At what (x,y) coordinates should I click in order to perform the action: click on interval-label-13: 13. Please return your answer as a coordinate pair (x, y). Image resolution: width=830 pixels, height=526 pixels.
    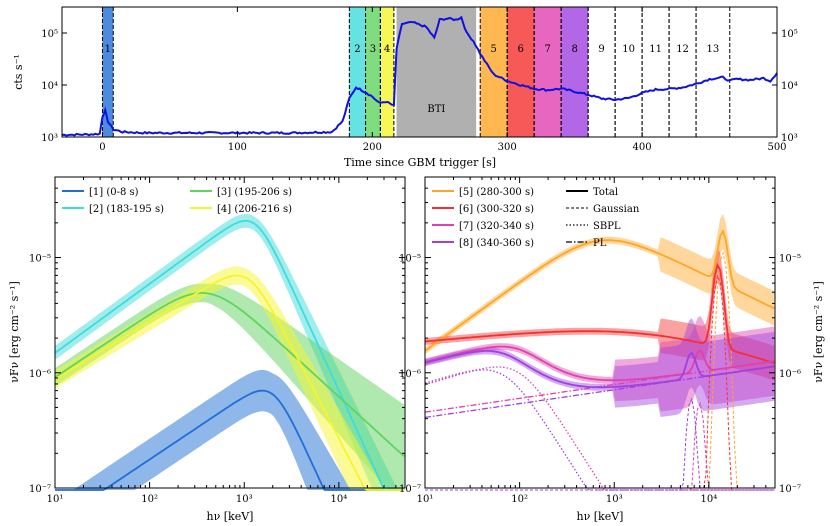
    Looking at the image, I should click on (713, 49).